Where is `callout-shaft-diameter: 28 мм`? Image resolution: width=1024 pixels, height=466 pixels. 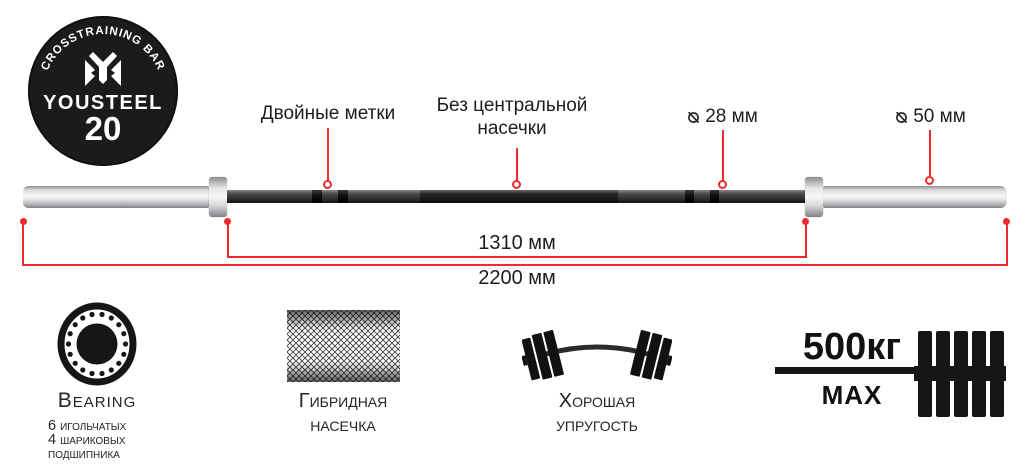
callout-shaft-diameter: 28 мм is located at coordinates (722, 119).